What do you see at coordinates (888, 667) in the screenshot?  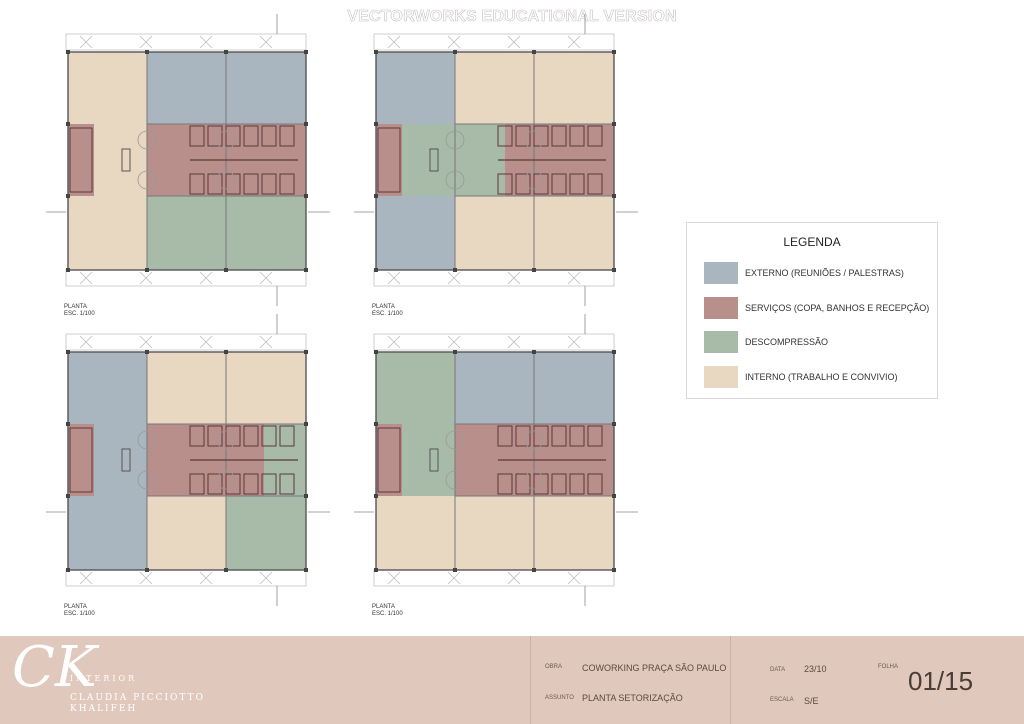 I see `folha-label: FOLHA` at bounding box center [888, 667].